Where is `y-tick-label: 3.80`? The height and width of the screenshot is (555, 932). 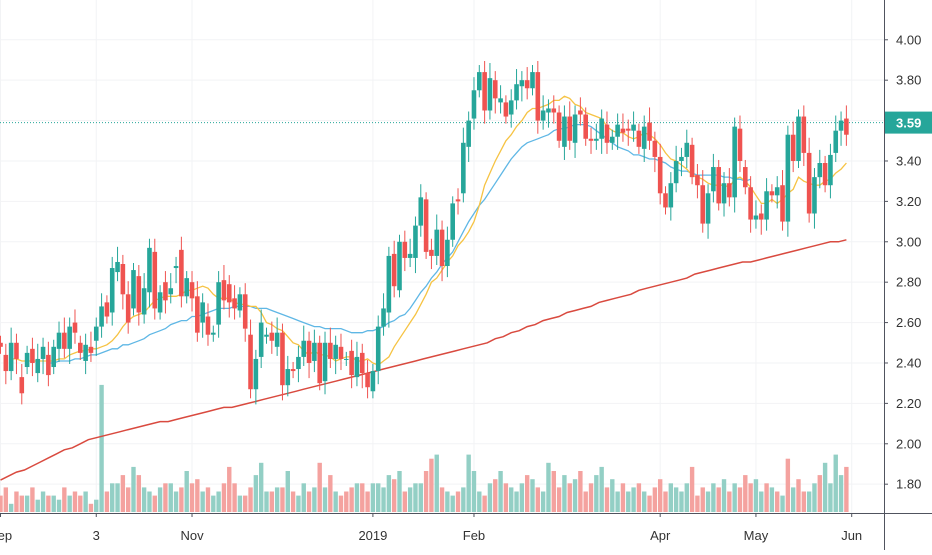
y-tick-label: 3.80 is located at coordinates (908, 80).